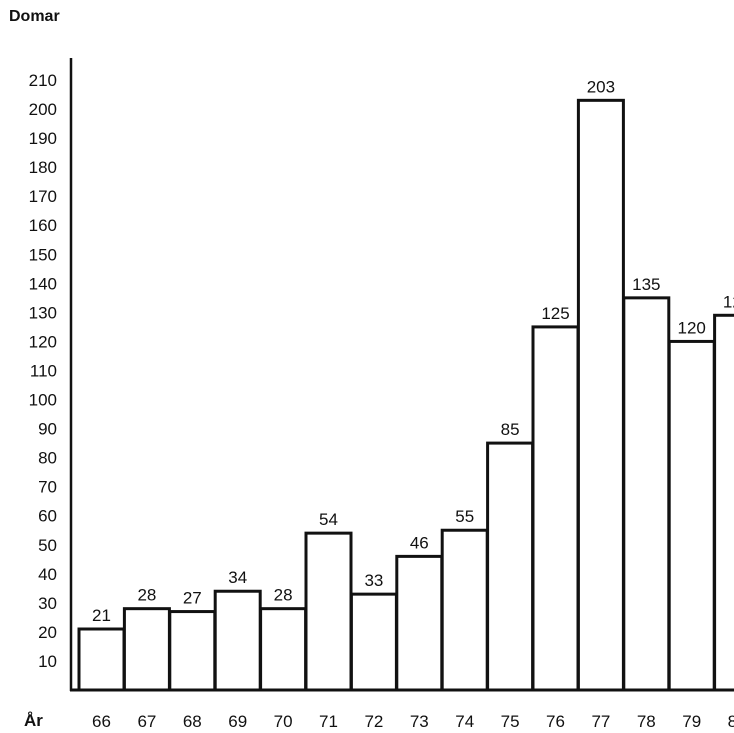 Image resolution: width=734 pixels, height=733 pixels. I want to click on y-tick-label: 60, so click(47, 516).